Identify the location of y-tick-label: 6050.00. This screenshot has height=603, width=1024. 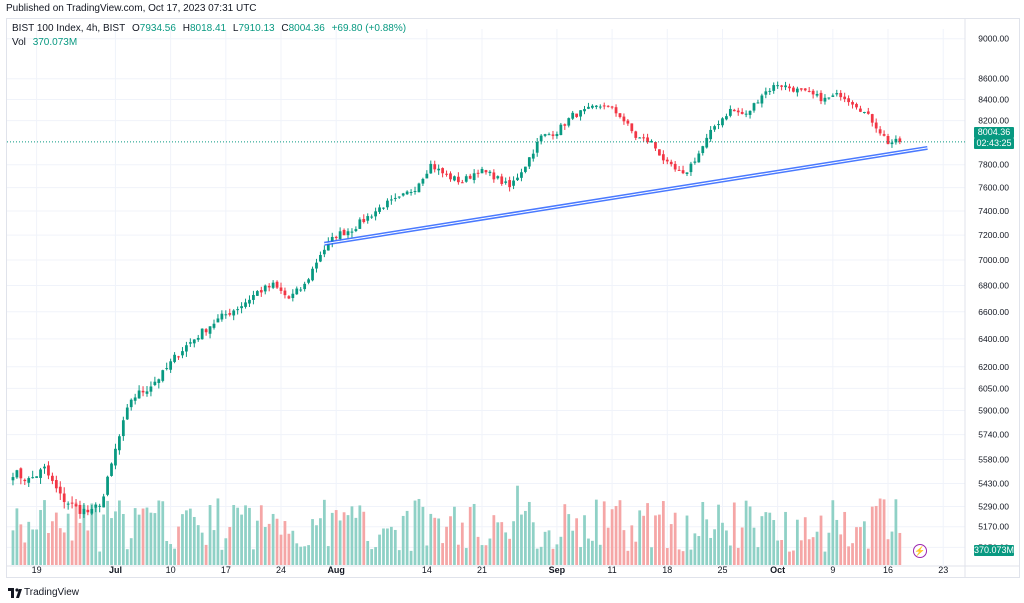
(993, 388).